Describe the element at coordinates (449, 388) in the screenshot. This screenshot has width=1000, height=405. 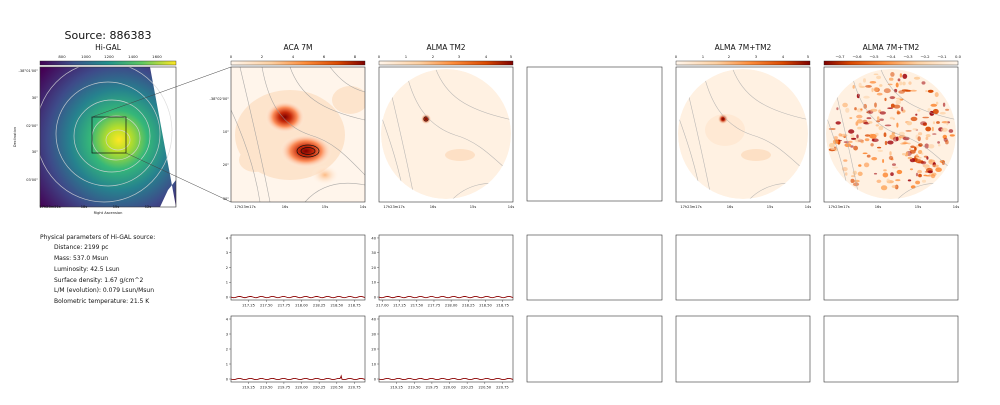
I see `spectrum-3-xtick-3: 220.00` at that location.